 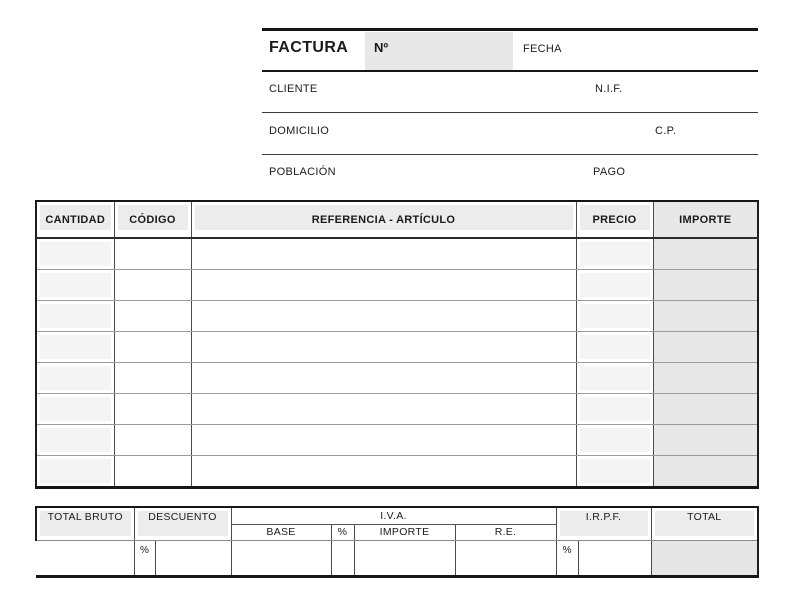 What do you see at coordinates (153, 219) in the screenshot?
I see `column-header-codigo: CÓDIGO` at bounding box center [153, 219].